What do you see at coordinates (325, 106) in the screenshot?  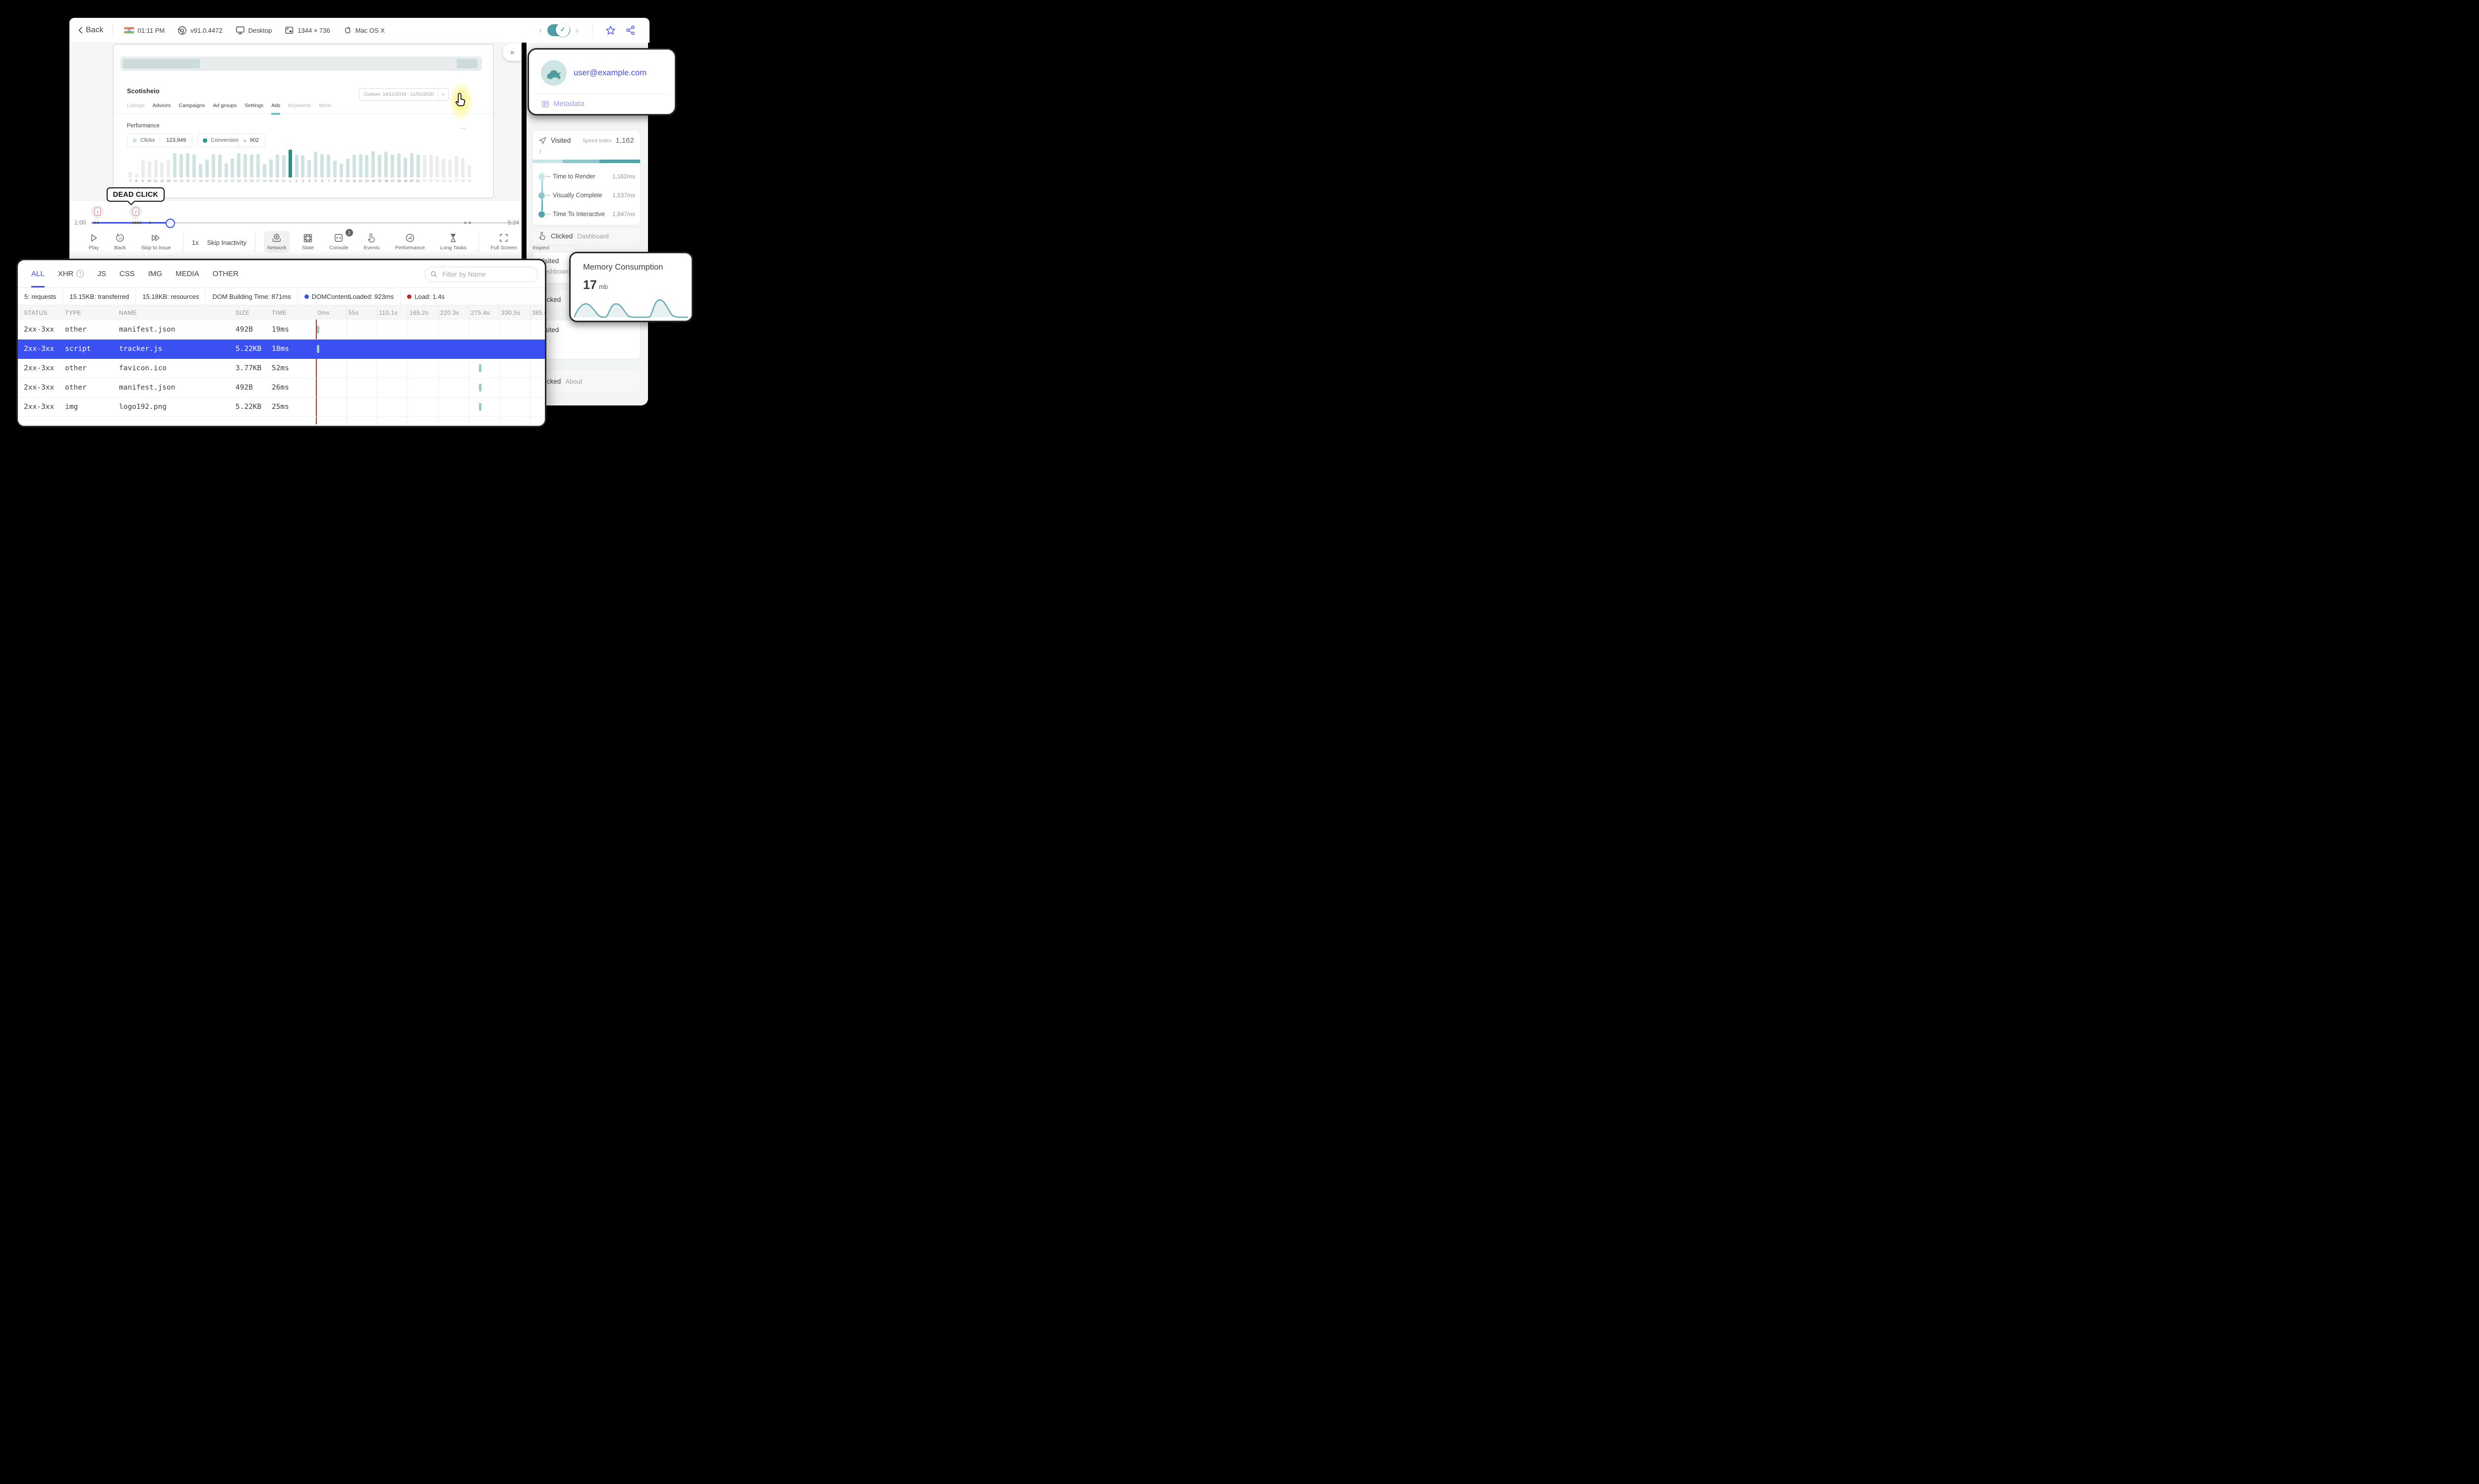 I see `page-tab: More` at bounding box center [325, 106].